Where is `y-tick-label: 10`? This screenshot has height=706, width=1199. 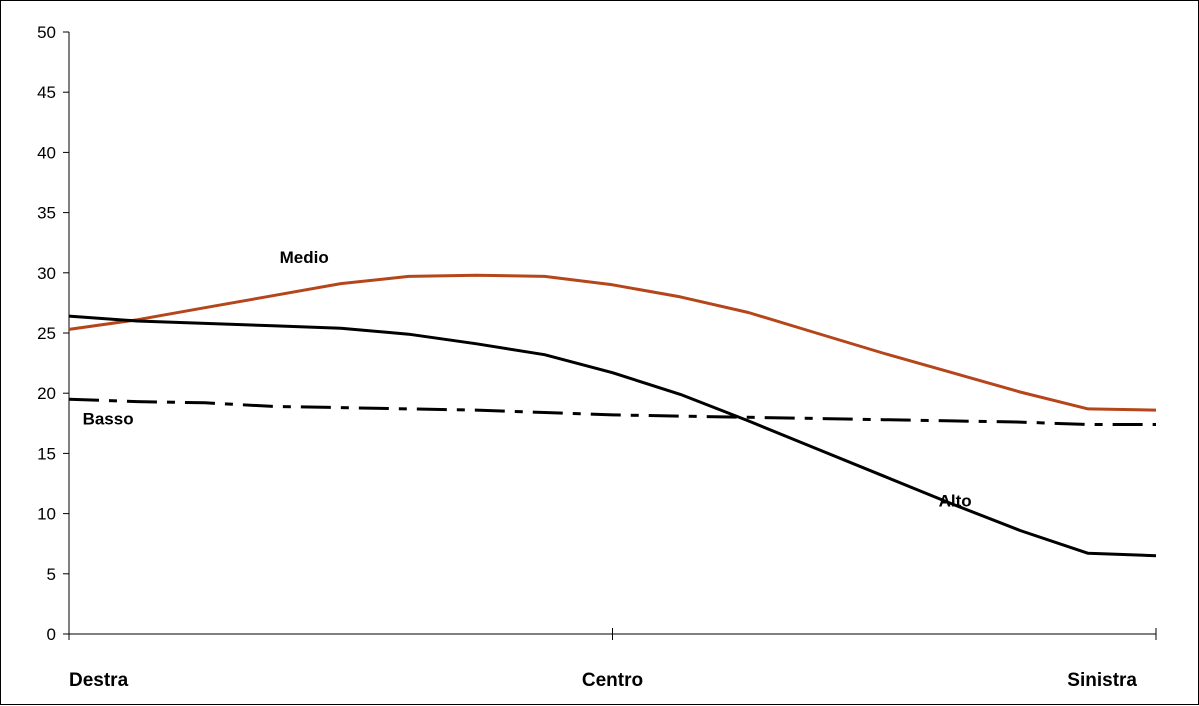 y-tick-label: 10 is located at coordinates (46, 514).